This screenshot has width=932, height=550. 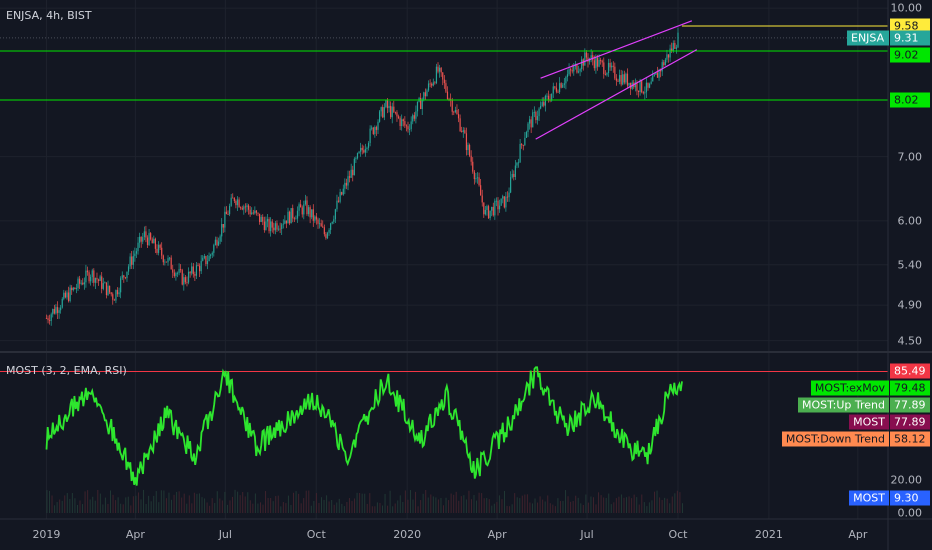 I want to click on indicator-title: MOST (3, 2, EMA, RSI), so click(x=66, y=370).